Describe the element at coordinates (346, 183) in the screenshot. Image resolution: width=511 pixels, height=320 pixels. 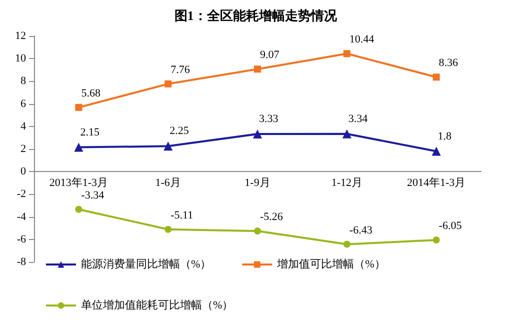
I see `x-tick-label: 1-12月` at that location.